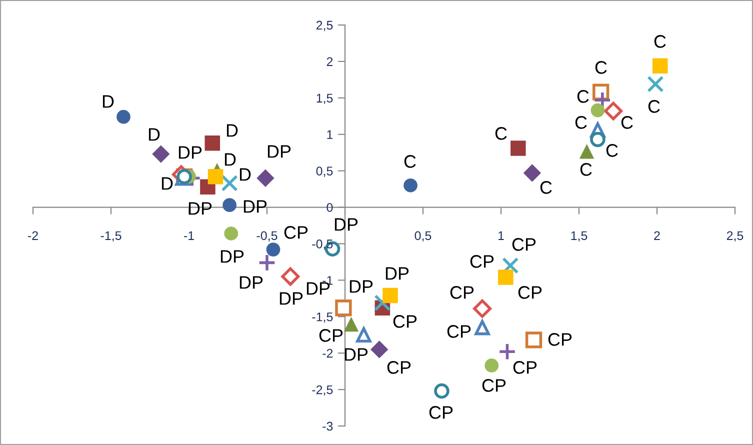  Describe the element at coordinates (189, 235) in the screenshot. I see `x-tick-label: -1` at that location.